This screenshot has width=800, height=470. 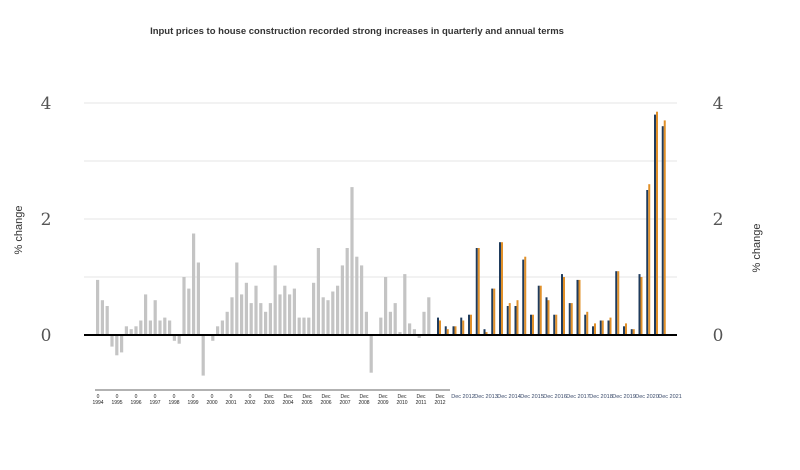 What do you see at coordinates (601, 397) in the screenshot?
I see `x-tick-label-recent: Dec 2018` at bounding box center [601, 397].